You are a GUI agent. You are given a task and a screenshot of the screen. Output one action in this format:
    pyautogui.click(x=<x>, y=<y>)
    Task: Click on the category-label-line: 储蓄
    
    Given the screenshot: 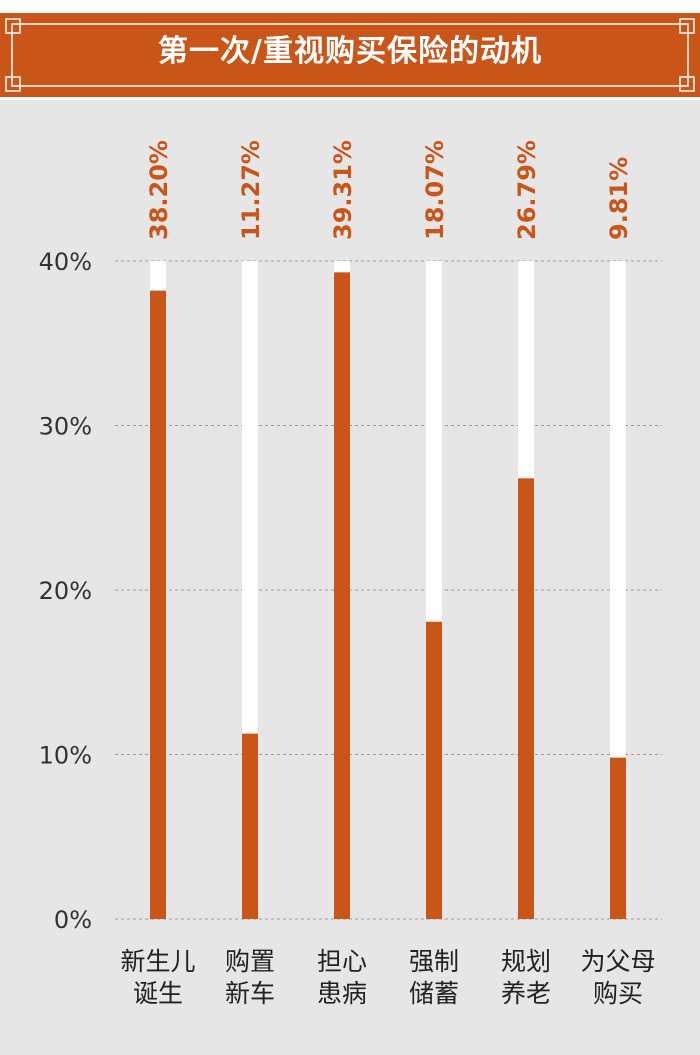 What is the action you would take?
    pyautogui.click(x=433, y=993)
    